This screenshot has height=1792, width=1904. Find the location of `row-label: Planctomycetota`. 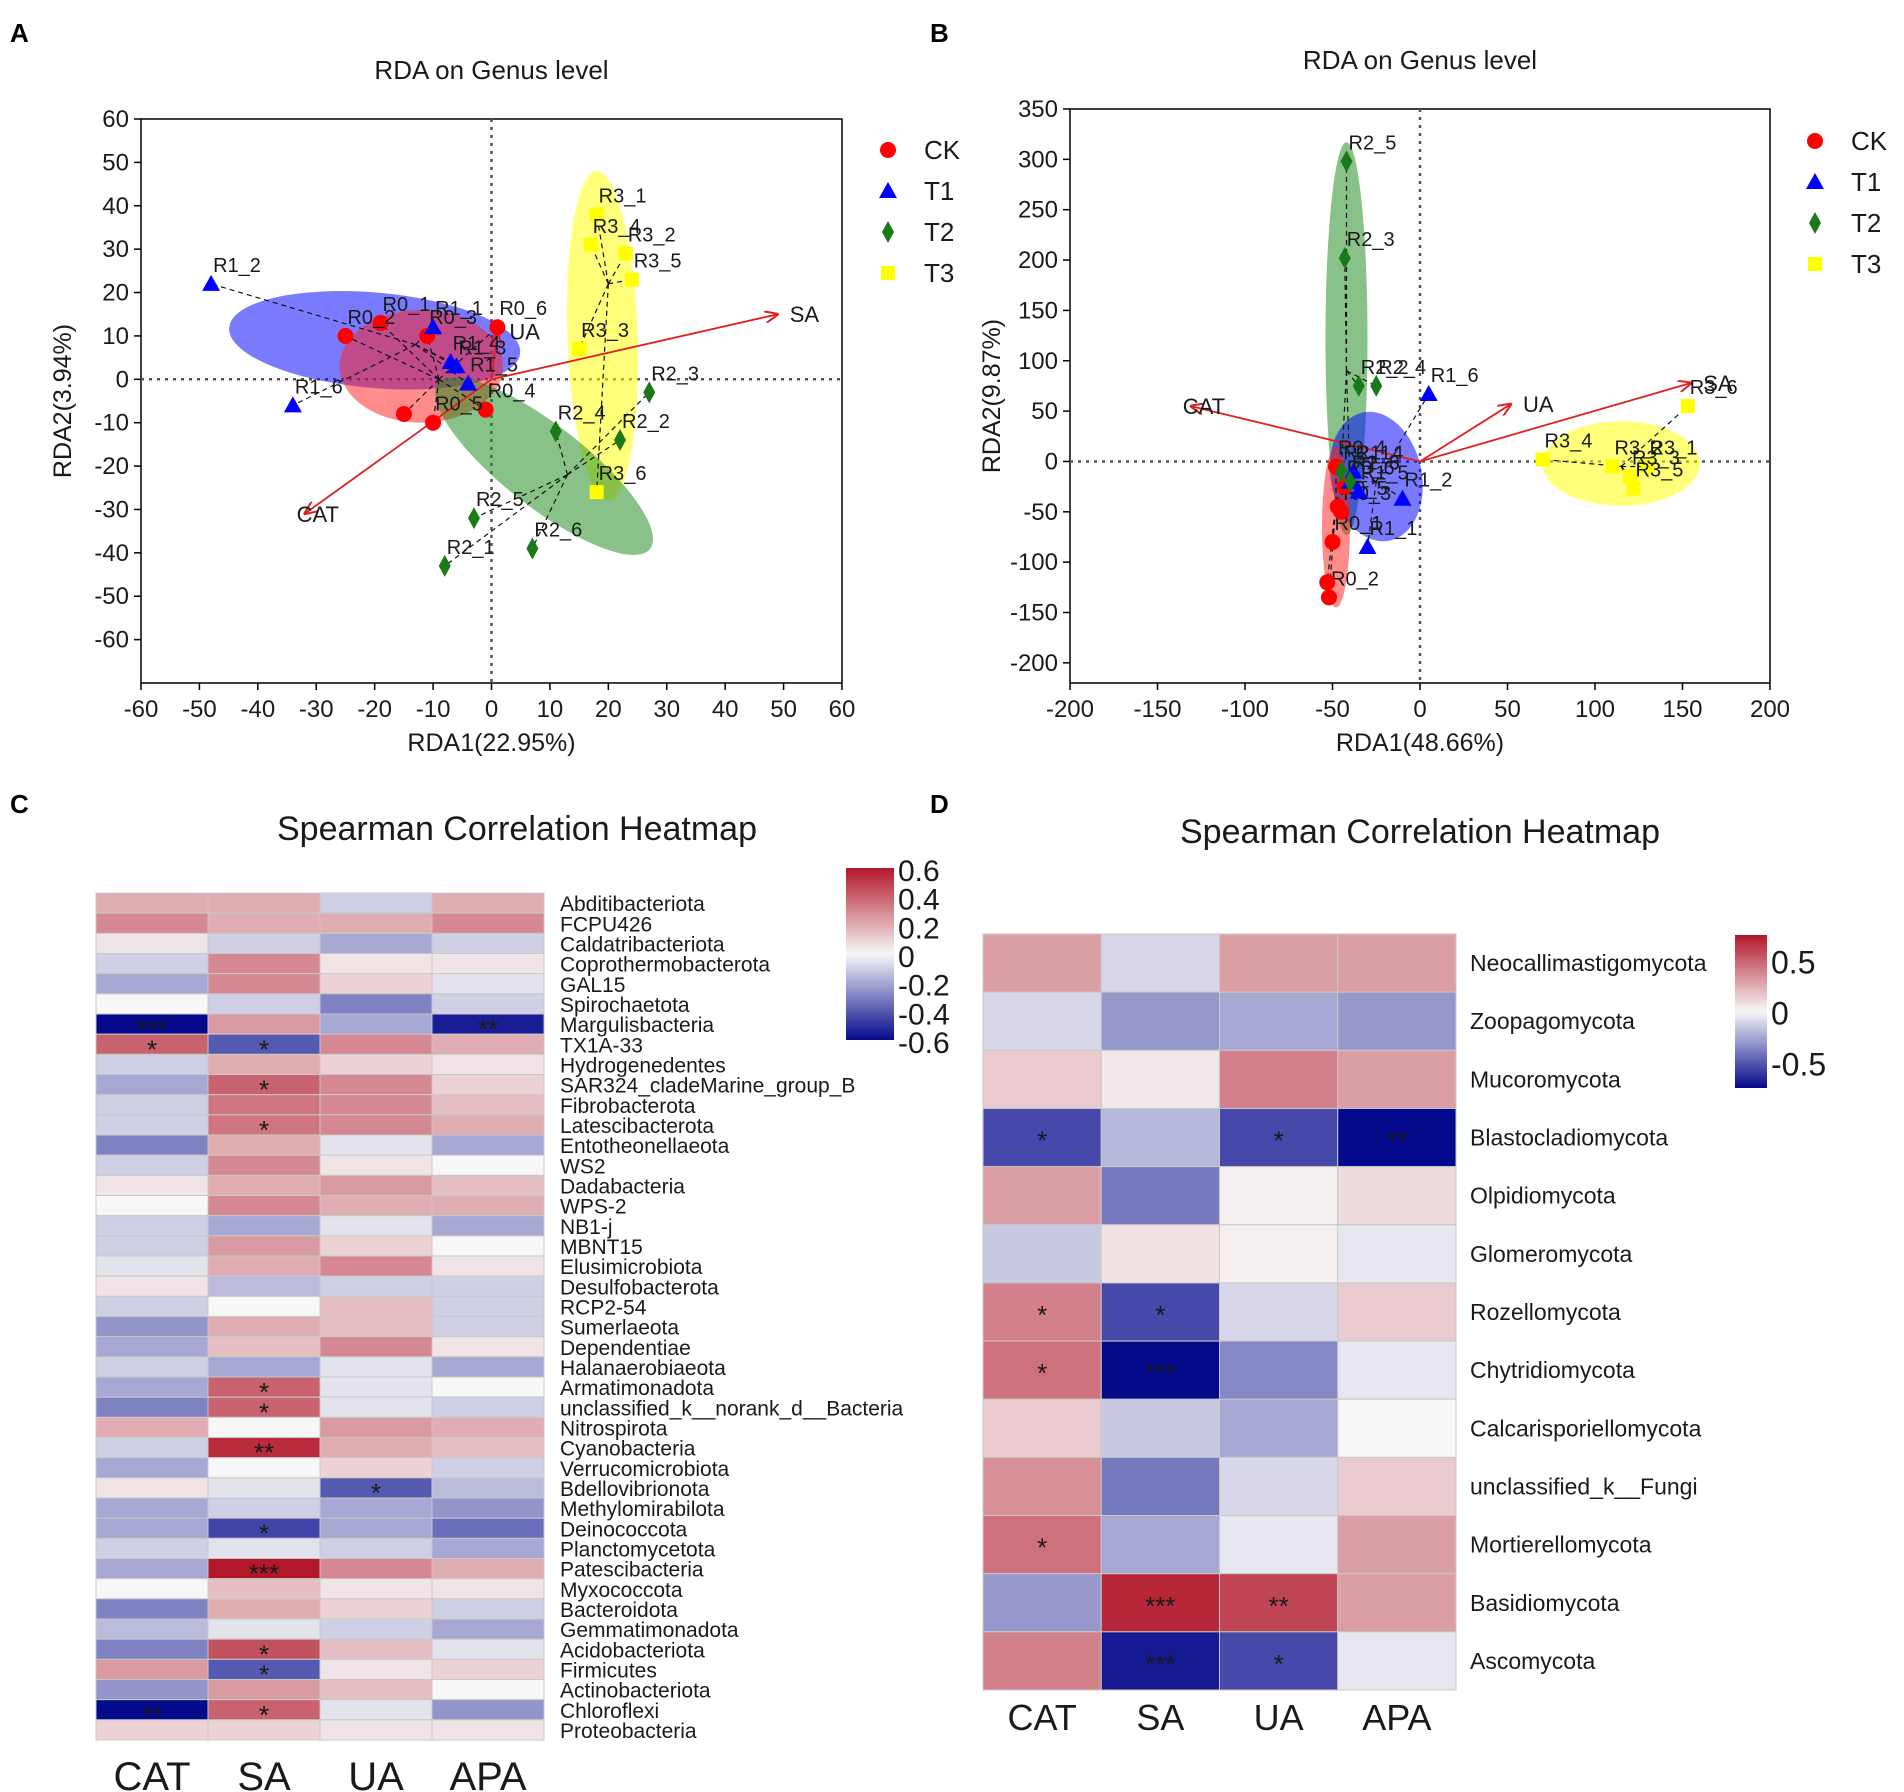

row-label: Planctomycetota is located at coordinates (638, 1549).